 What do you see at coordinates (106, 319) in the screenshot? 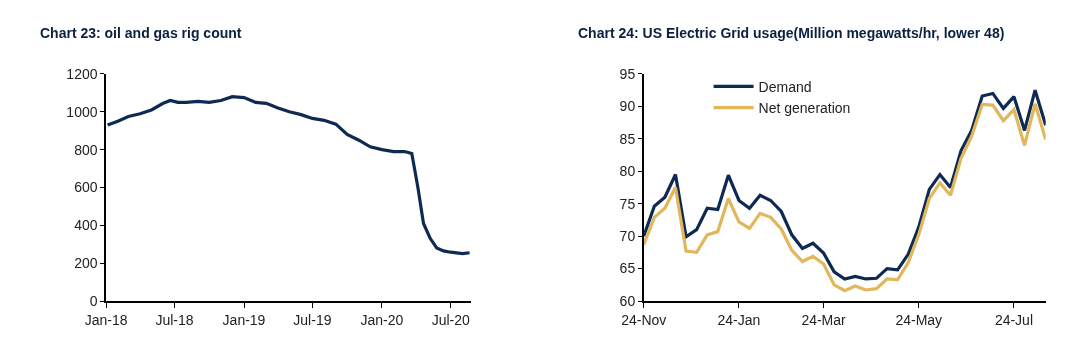
I see `x-tick-label: Jan-18` at bounding box center [106, 319].